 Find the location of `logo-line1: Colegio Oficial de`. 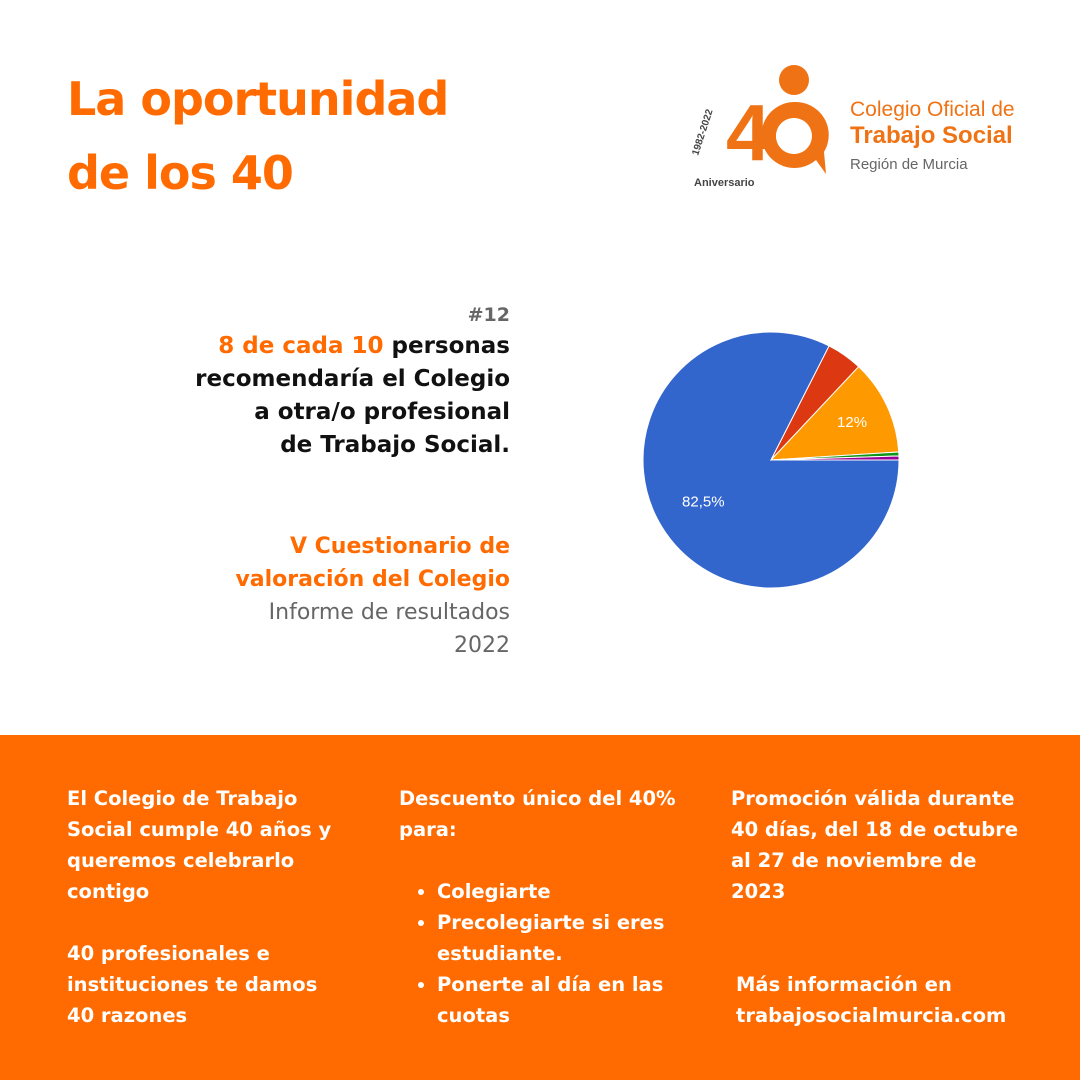

logo-line1: Colegio Oficial de is located at coordinates (932, 109).